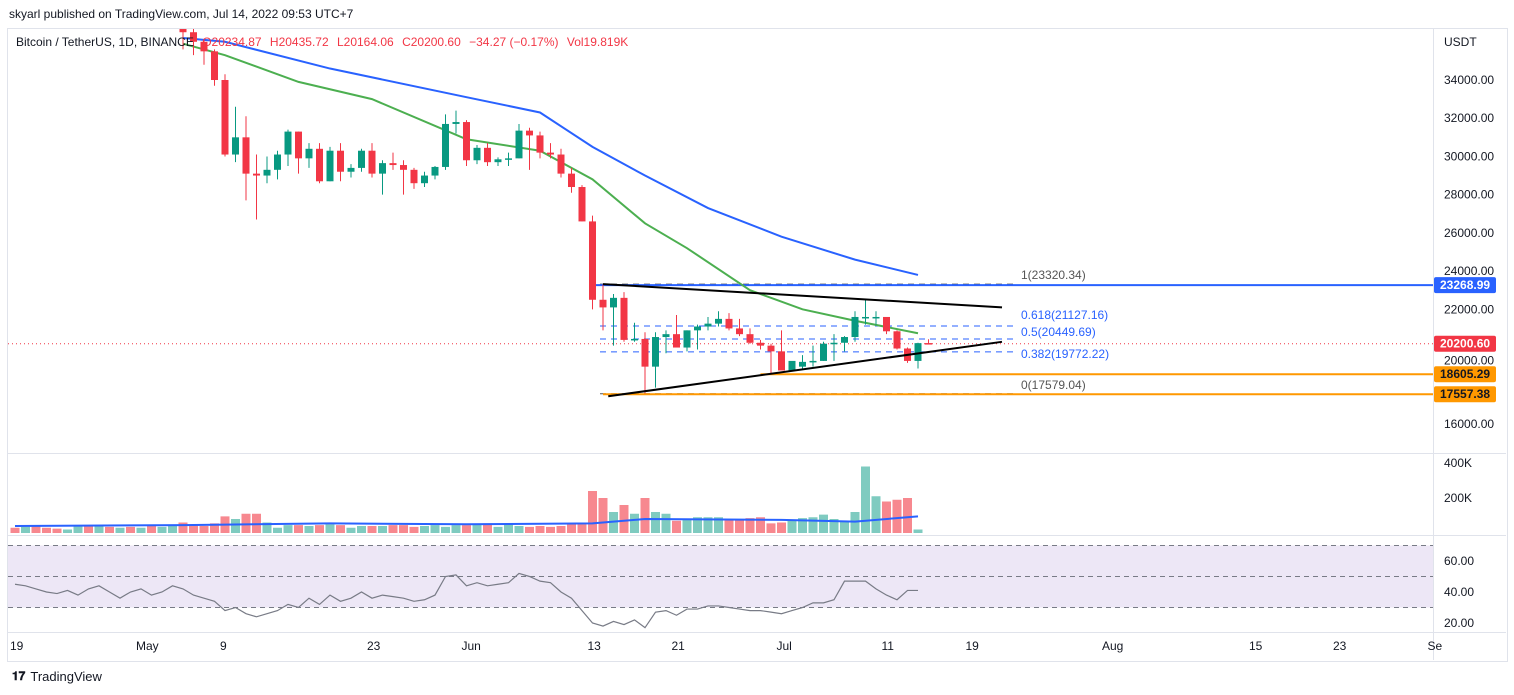 This screenshot has width=1514, height=695. I want to click on symbol-label: Bitcoin / TetherUS, 1D, BINANCE, so click(105, 42).